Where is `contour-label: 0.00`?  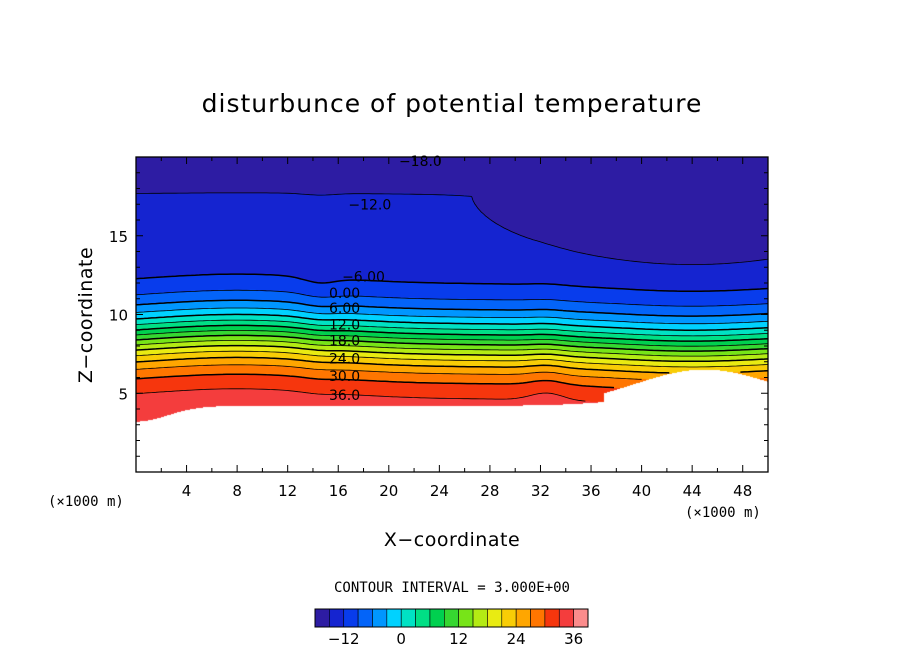 contour-label: 0.00 is located at coordinates (344, 294).